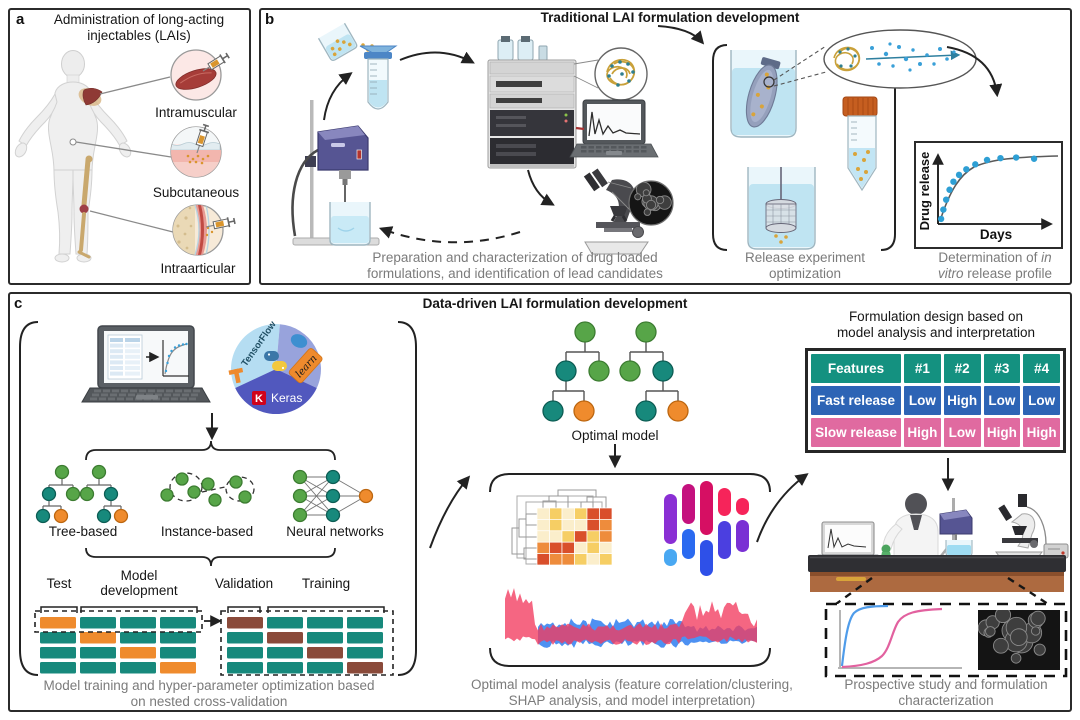 Image resolution: width=1080 pixels, height=720 pixels. I want to click on panel-b-title: Traditional LAI formulation development, so click(670, 17).